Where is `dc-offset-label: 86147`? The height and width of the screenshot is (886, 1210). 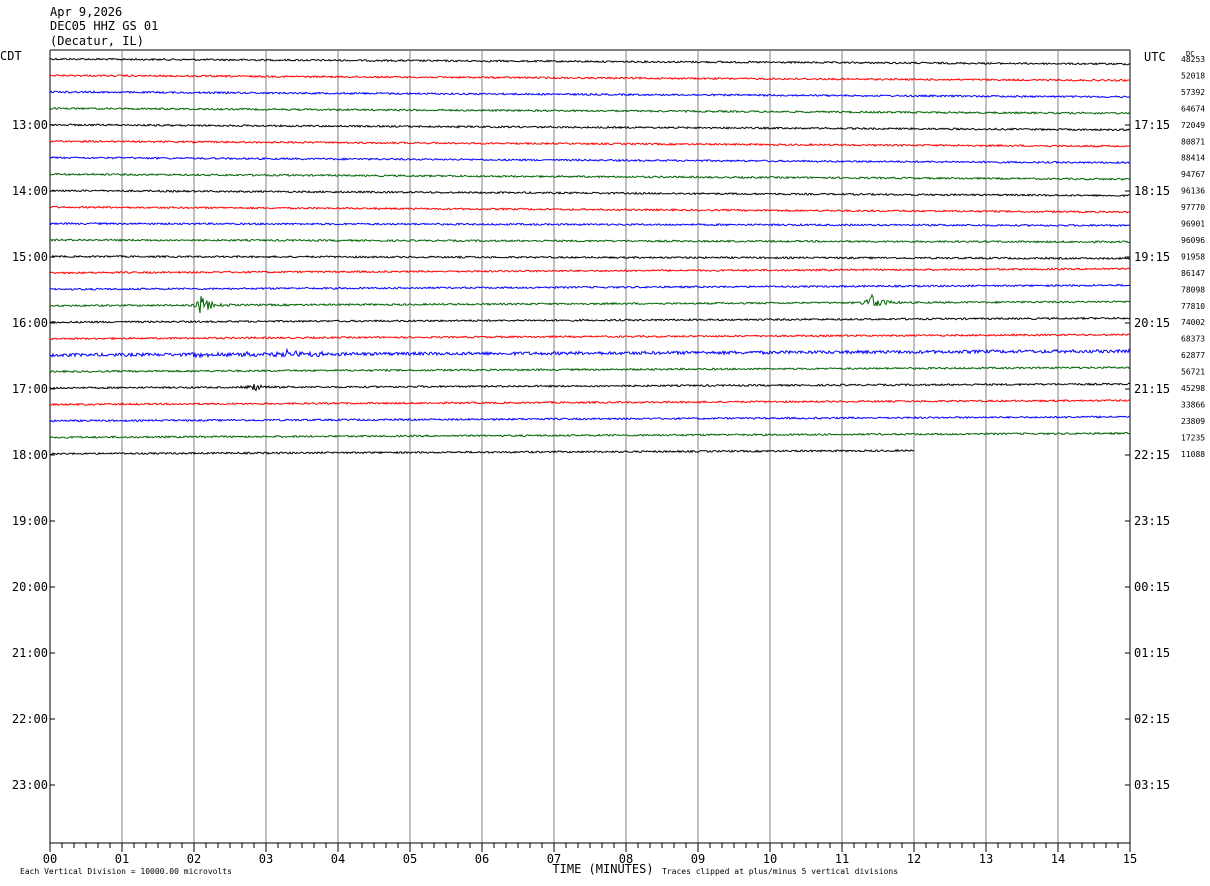 dc-offset-label: 86147 is located at coordinates (1193, 273).